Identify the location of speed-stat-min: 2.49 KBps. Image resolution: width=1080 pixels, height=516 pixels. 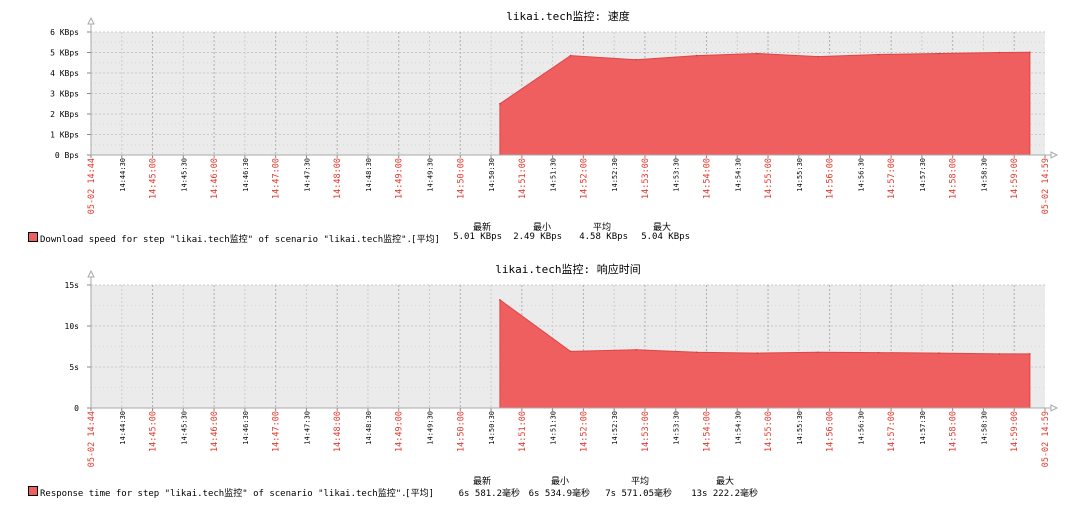
(537, 237).